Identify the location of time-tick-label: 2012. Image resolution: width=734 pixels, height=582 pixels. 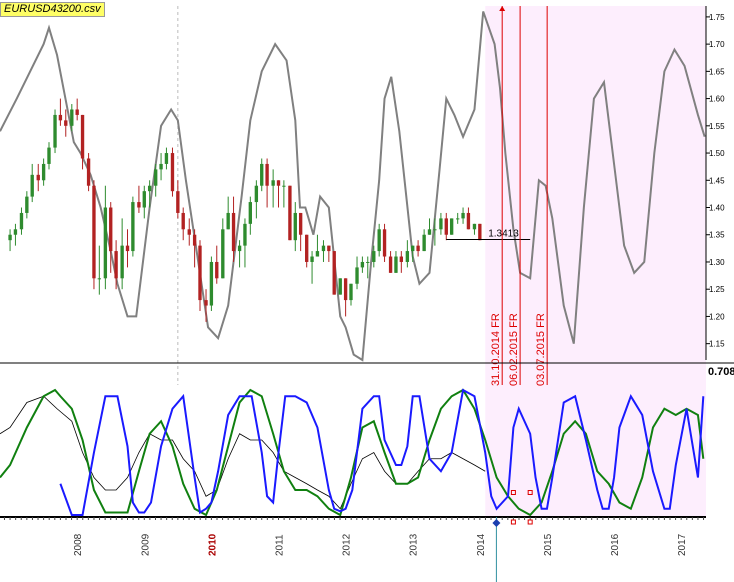
(347, 544).